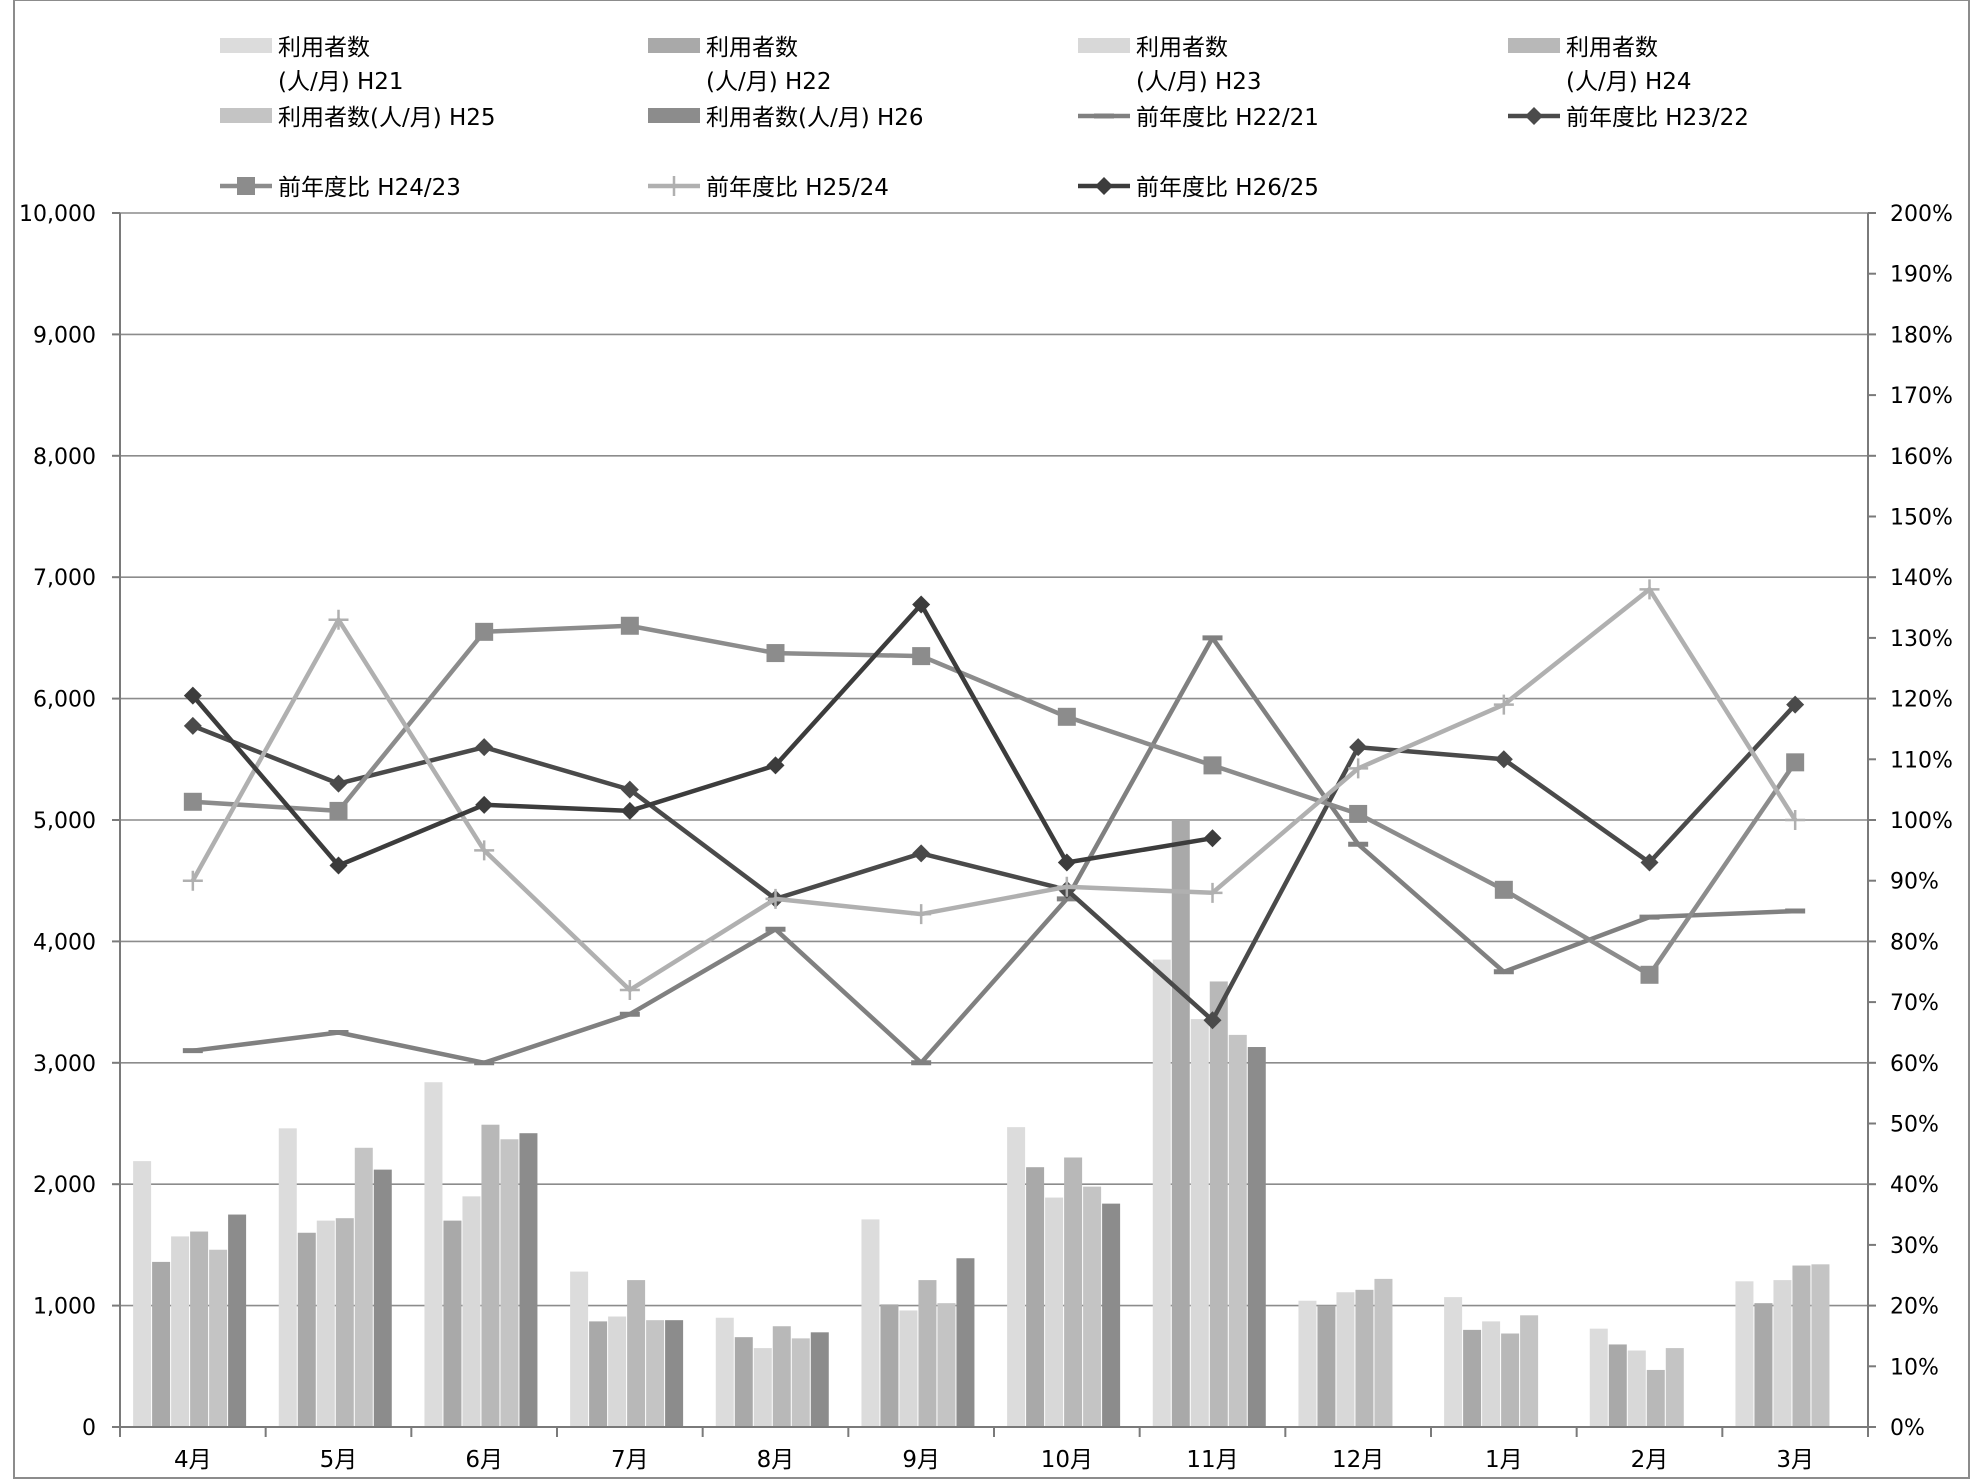  Describe the element at coordinates (64, 942) in the screenshot. I see `y-left-tick-label: 4,000` at that location.